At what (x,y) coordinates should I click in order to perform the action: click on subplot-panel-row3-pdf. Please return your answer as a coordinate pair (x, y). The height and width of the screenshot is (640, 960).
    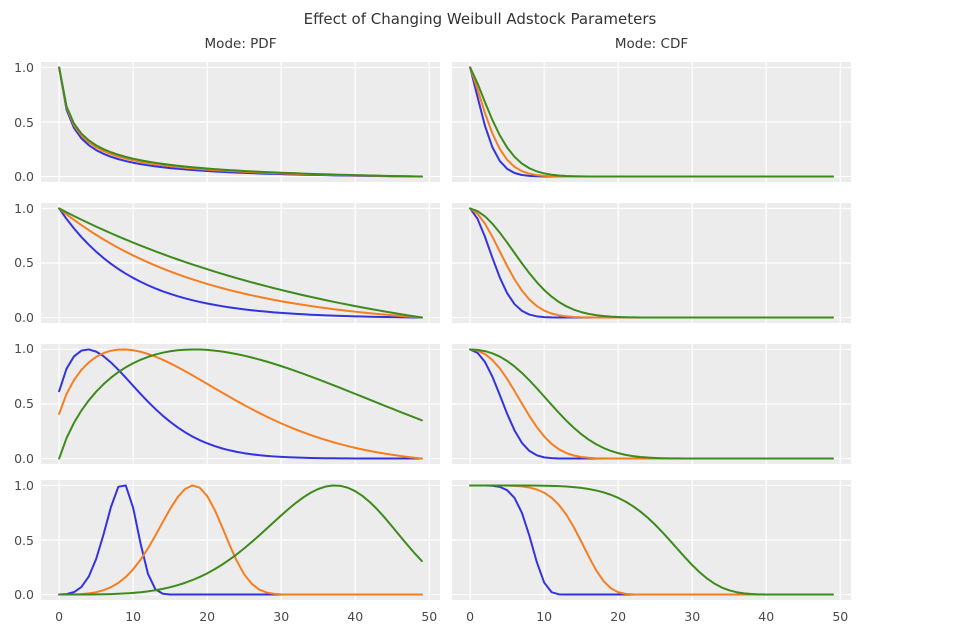
    Looking at the image, I should click on (240, 403).